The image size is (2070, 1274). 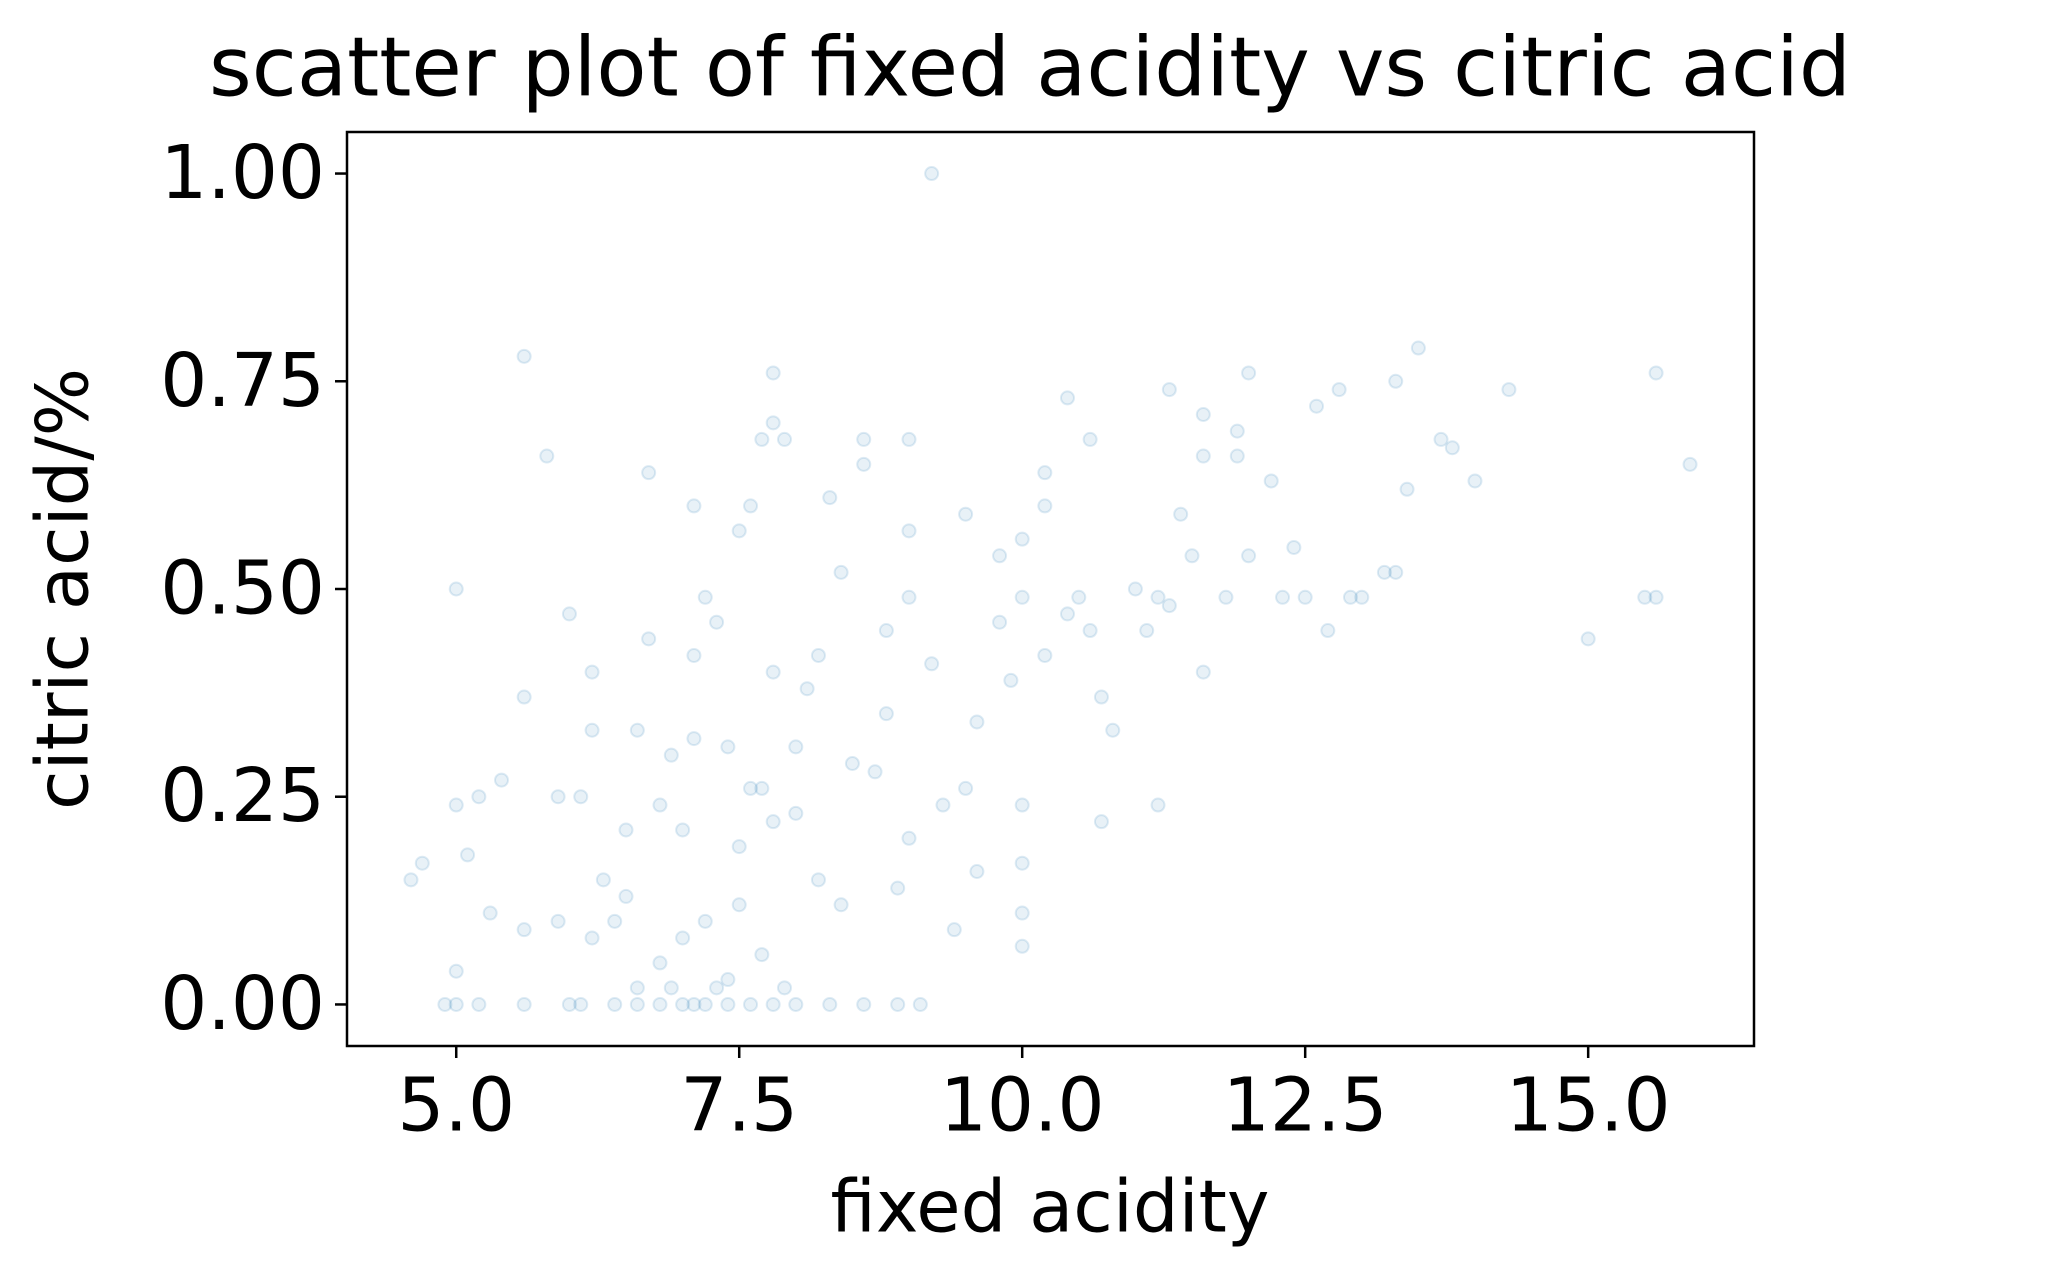 I want to click on y-tick-label: 0.50, so click(x=242, y=589).